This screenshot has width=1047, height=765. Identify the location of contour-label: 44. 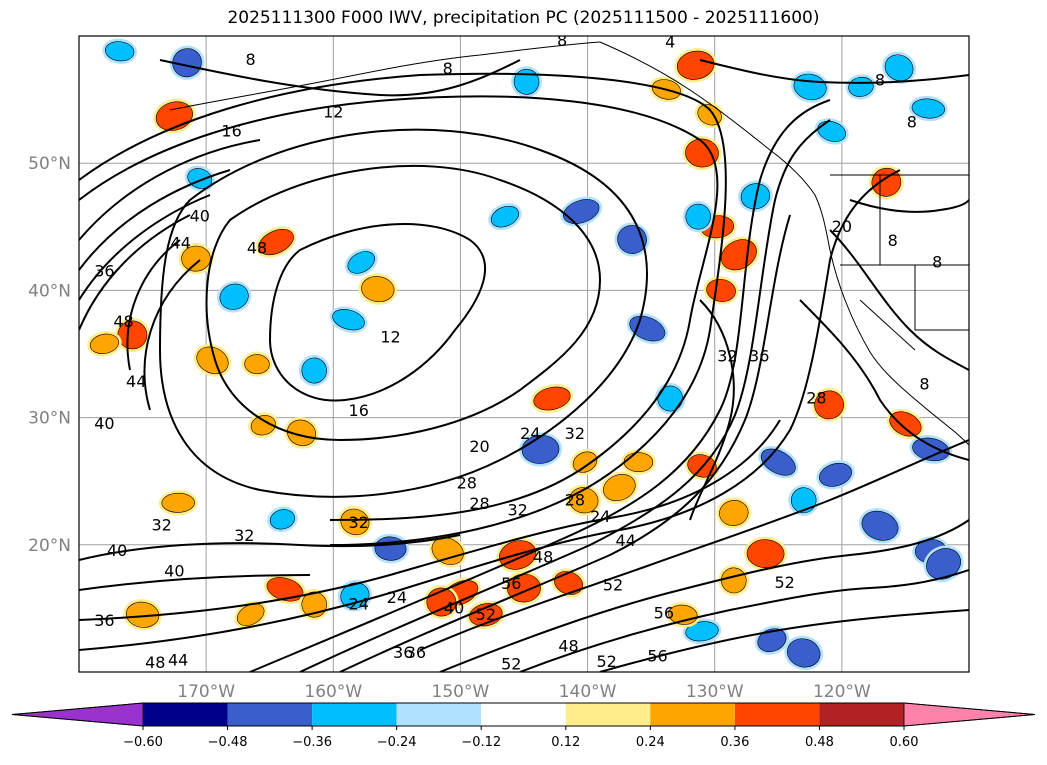
(136, 381).